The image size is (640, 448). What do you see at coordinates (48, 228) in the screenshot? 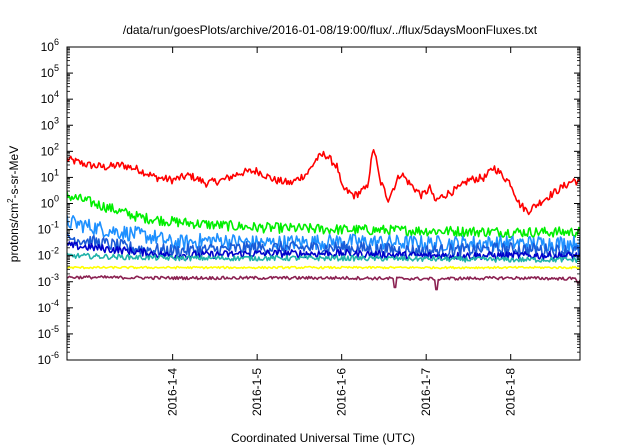
I see `y-tick-label: 10⁻¹` at bounding box center [48, 228].